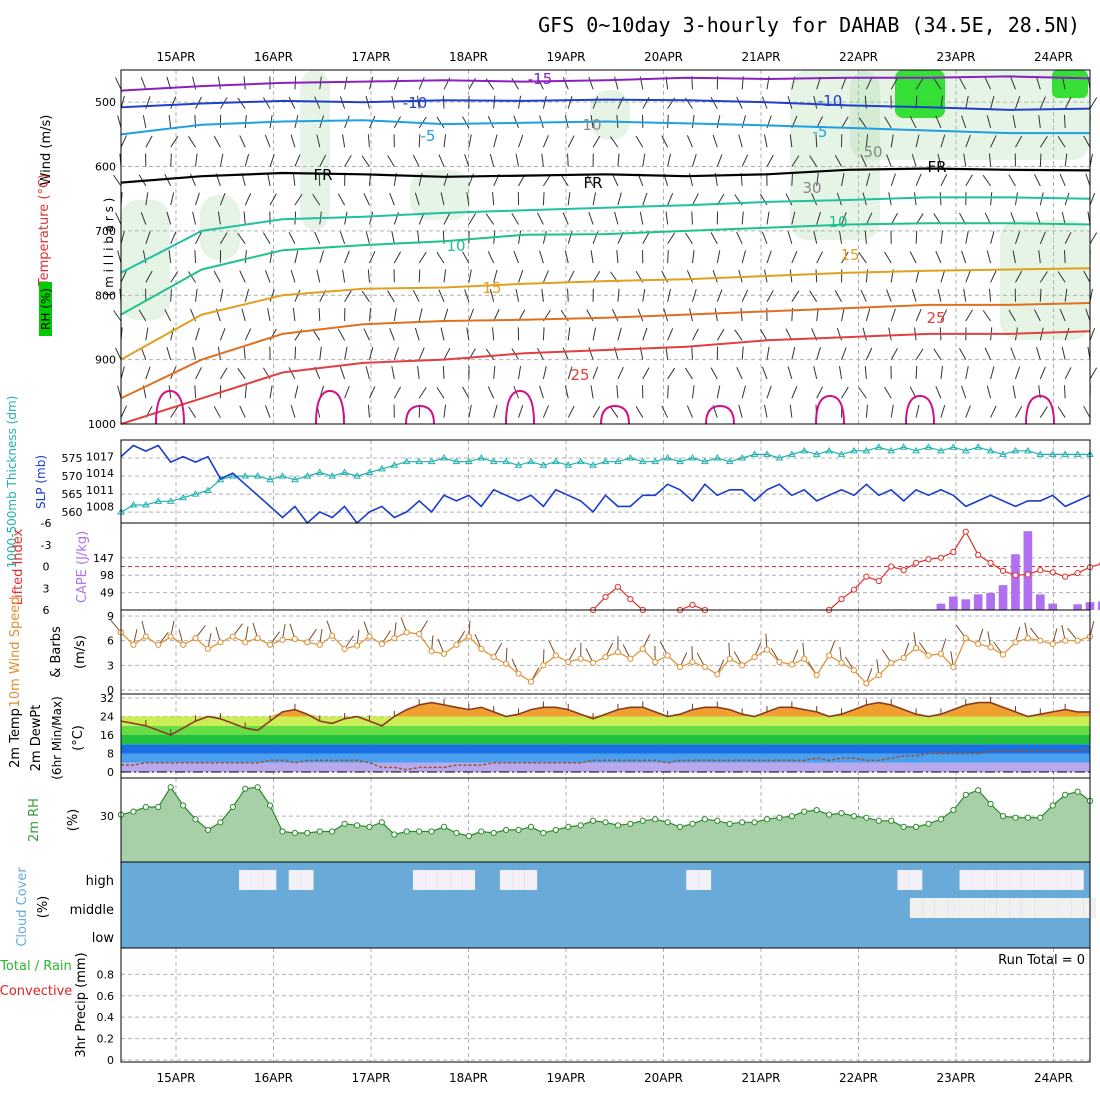 This screenshot has width=1100, height=1100. I want to click on slp-tick: 1008, so click(100, 506).